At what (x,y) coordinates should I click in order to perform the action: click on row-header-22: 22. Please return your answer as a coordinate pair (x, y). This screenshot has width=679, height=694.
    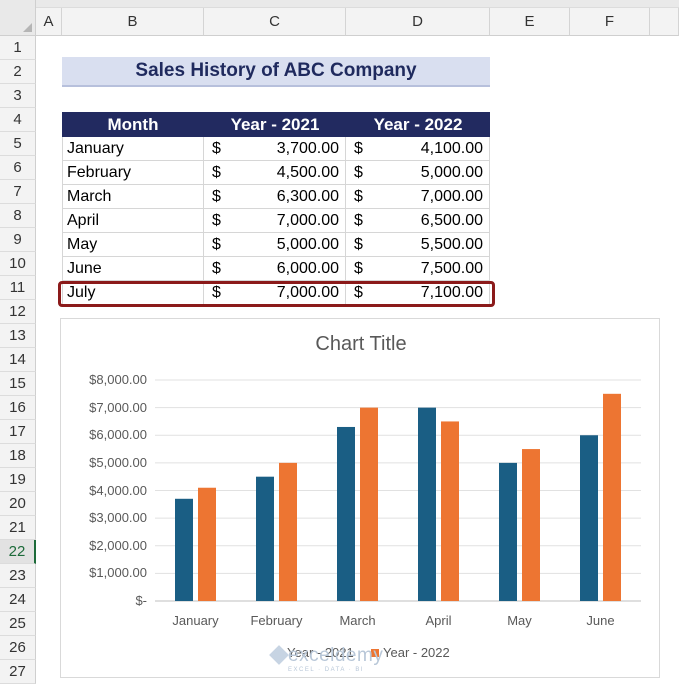
    Looking at the image, I should click on (18, 552).